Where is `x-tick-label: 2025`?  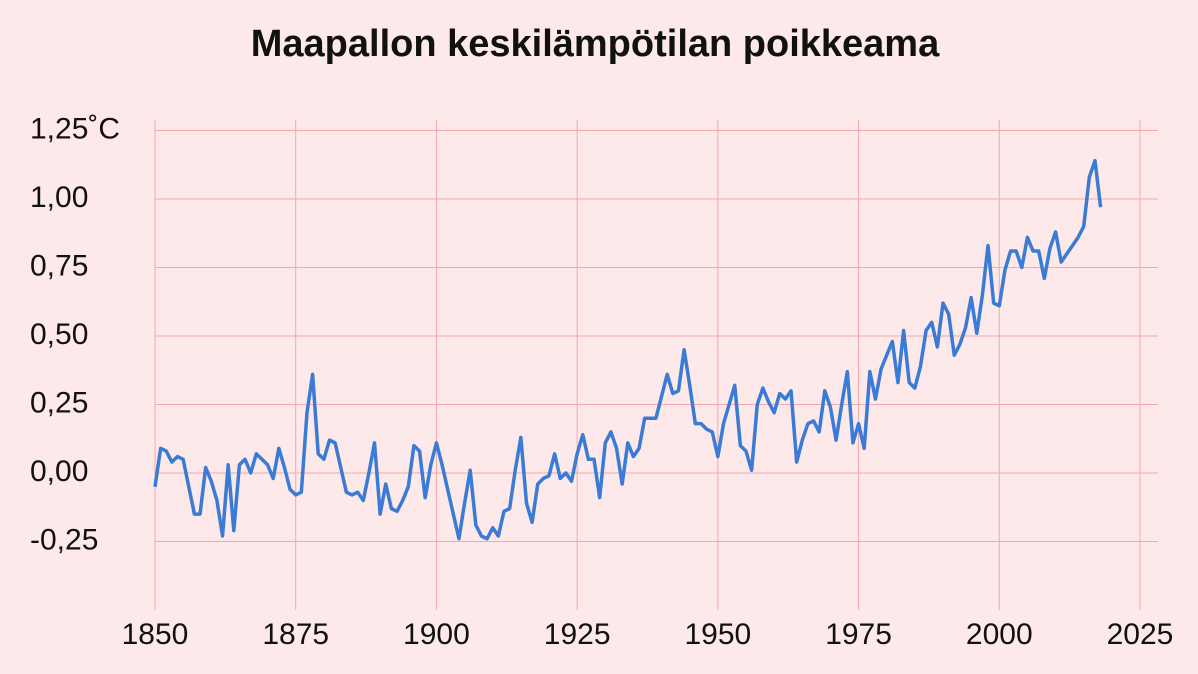
x-tick-label: 2025 is located at coordinates (1140, 634).